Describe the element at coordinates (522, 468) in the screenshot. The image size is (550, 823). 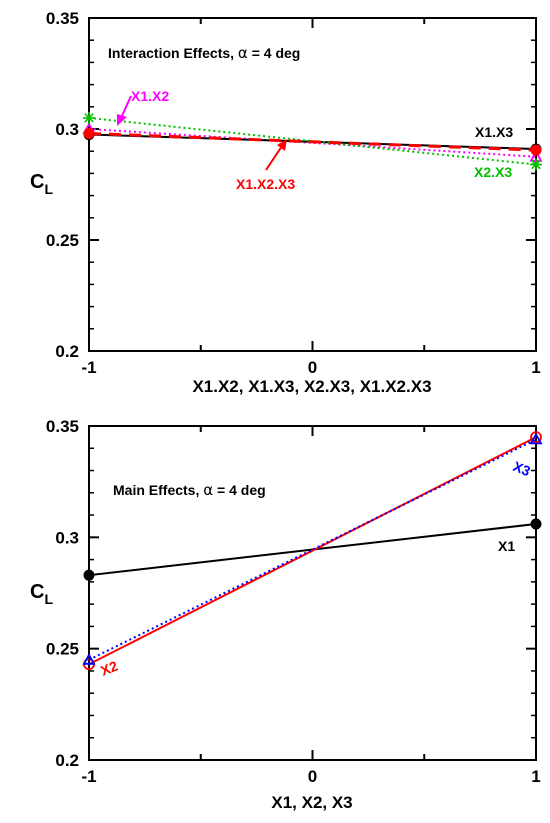
I see `series-label-x3: X3` at that location.